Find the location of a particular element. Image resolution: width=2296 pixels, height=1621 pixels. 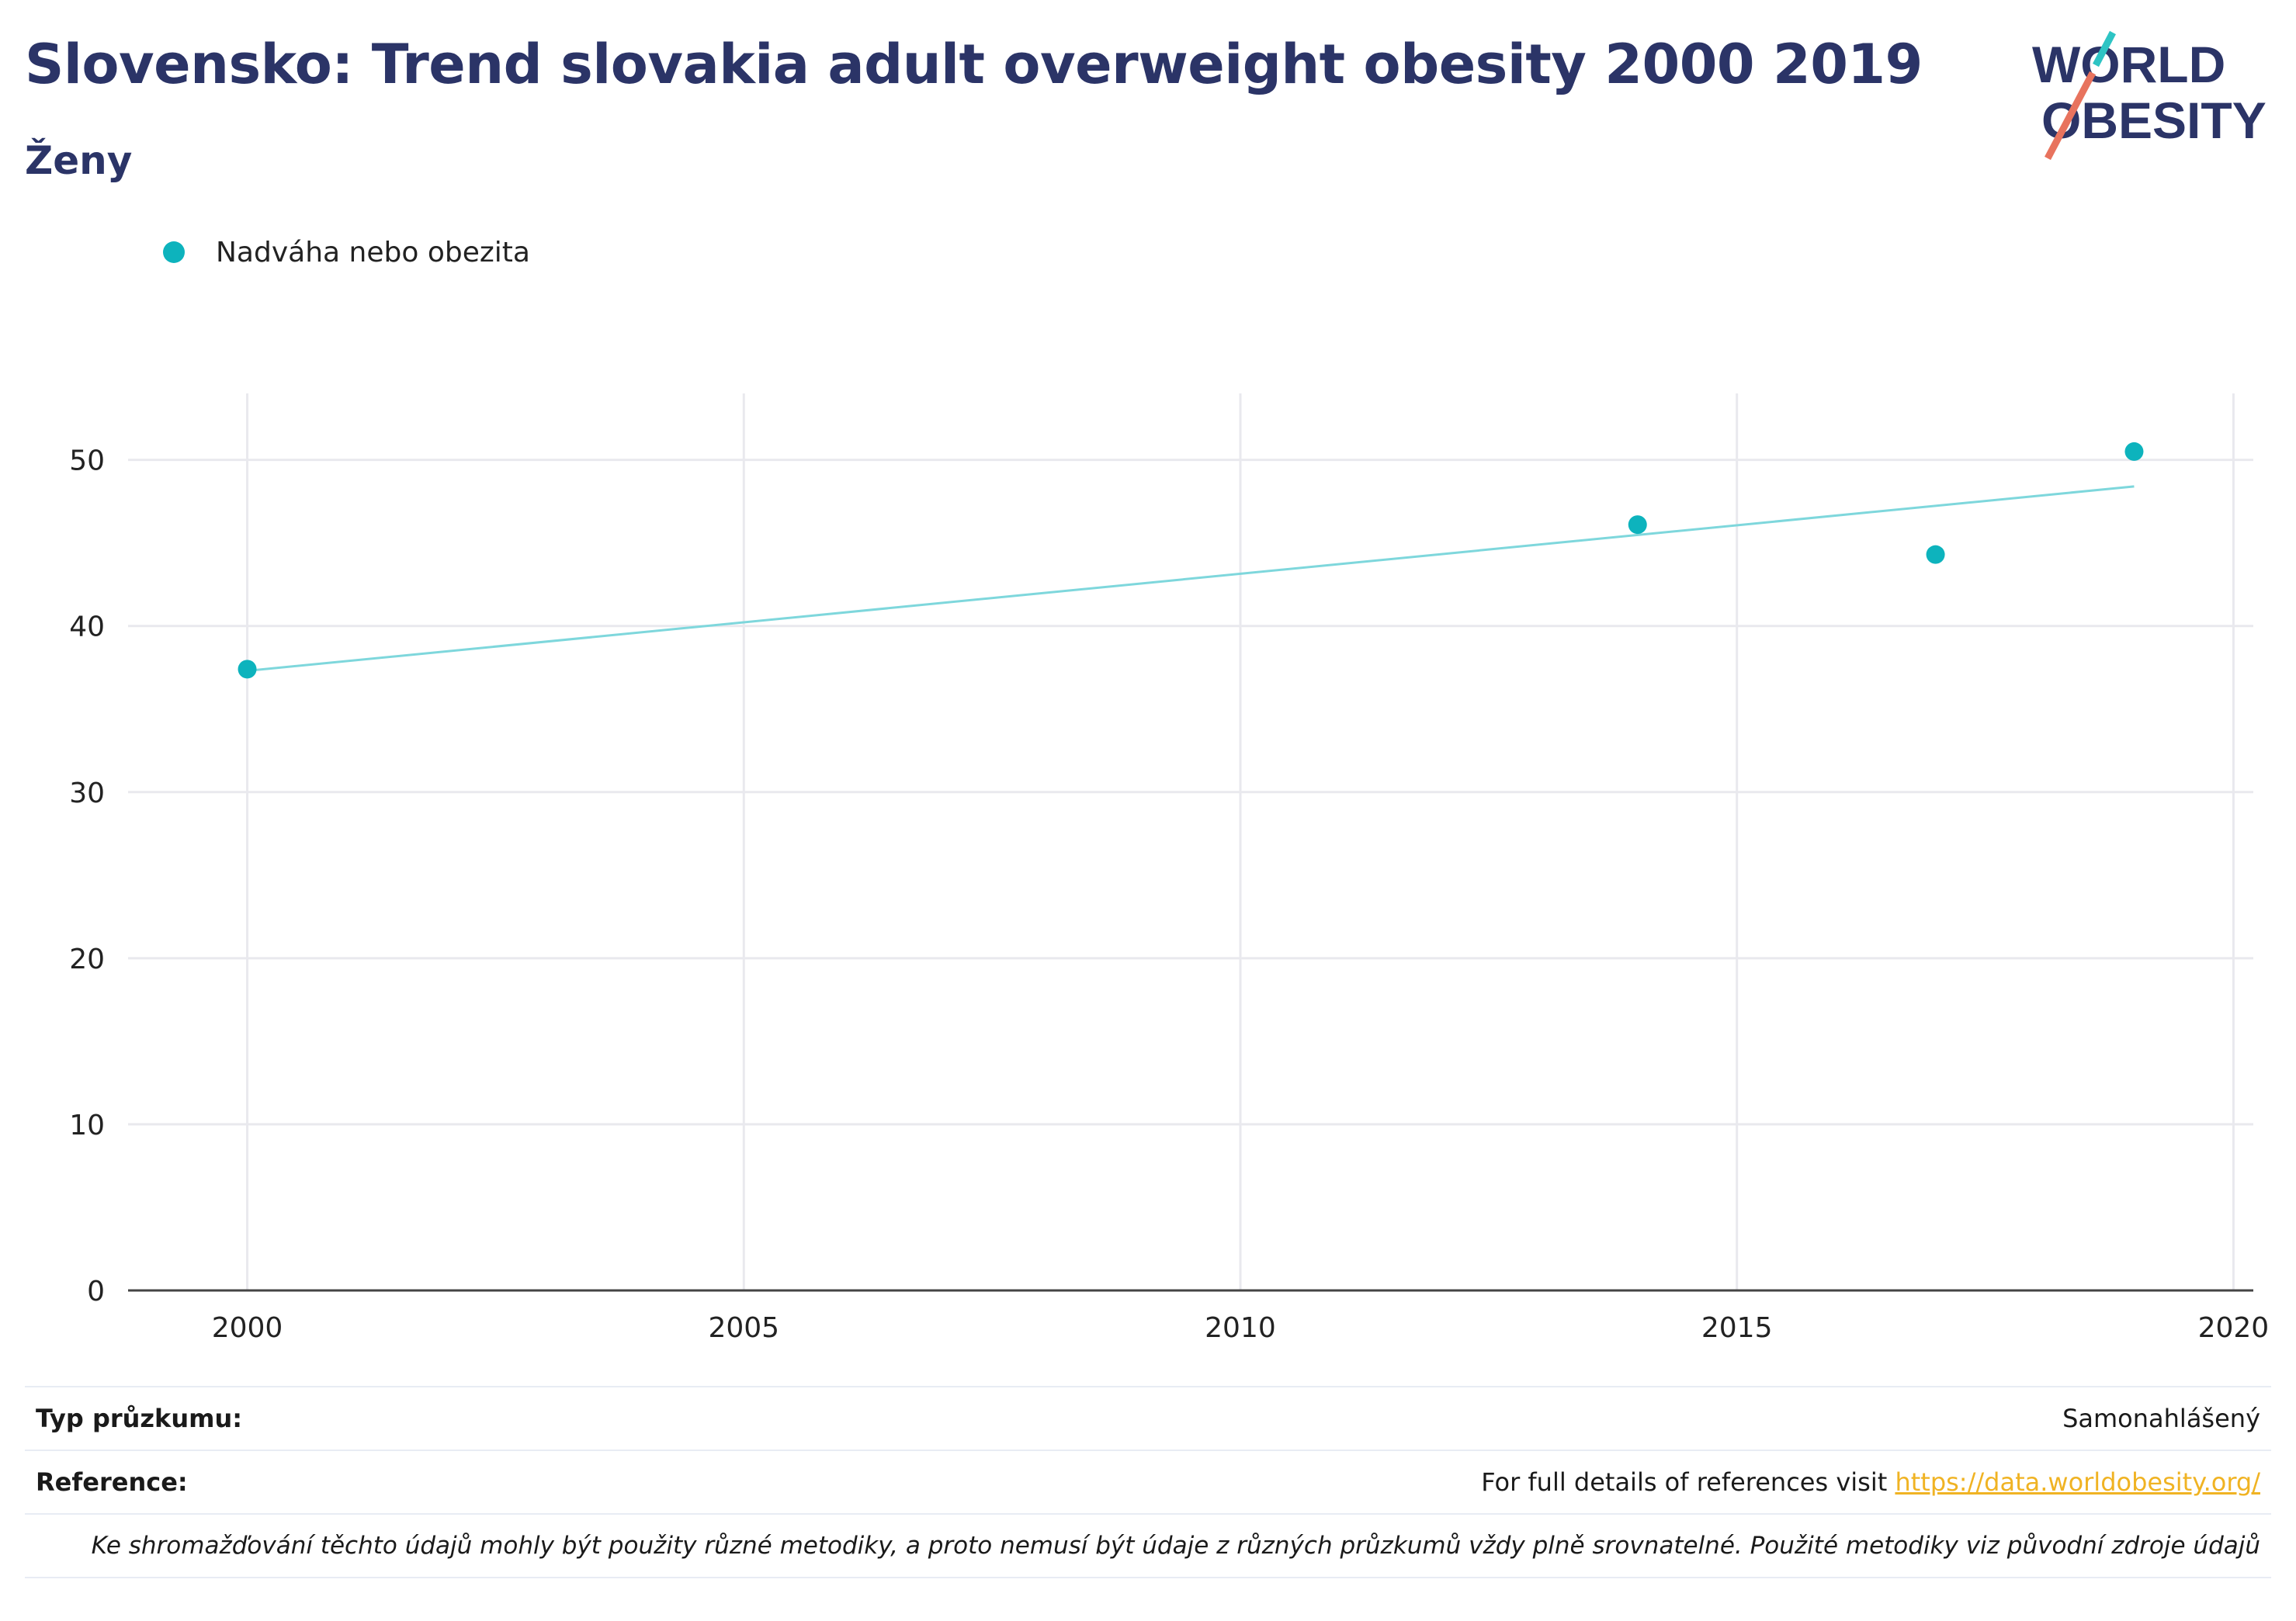

y-tick-label: 40 is located at coordinates (87, 627).